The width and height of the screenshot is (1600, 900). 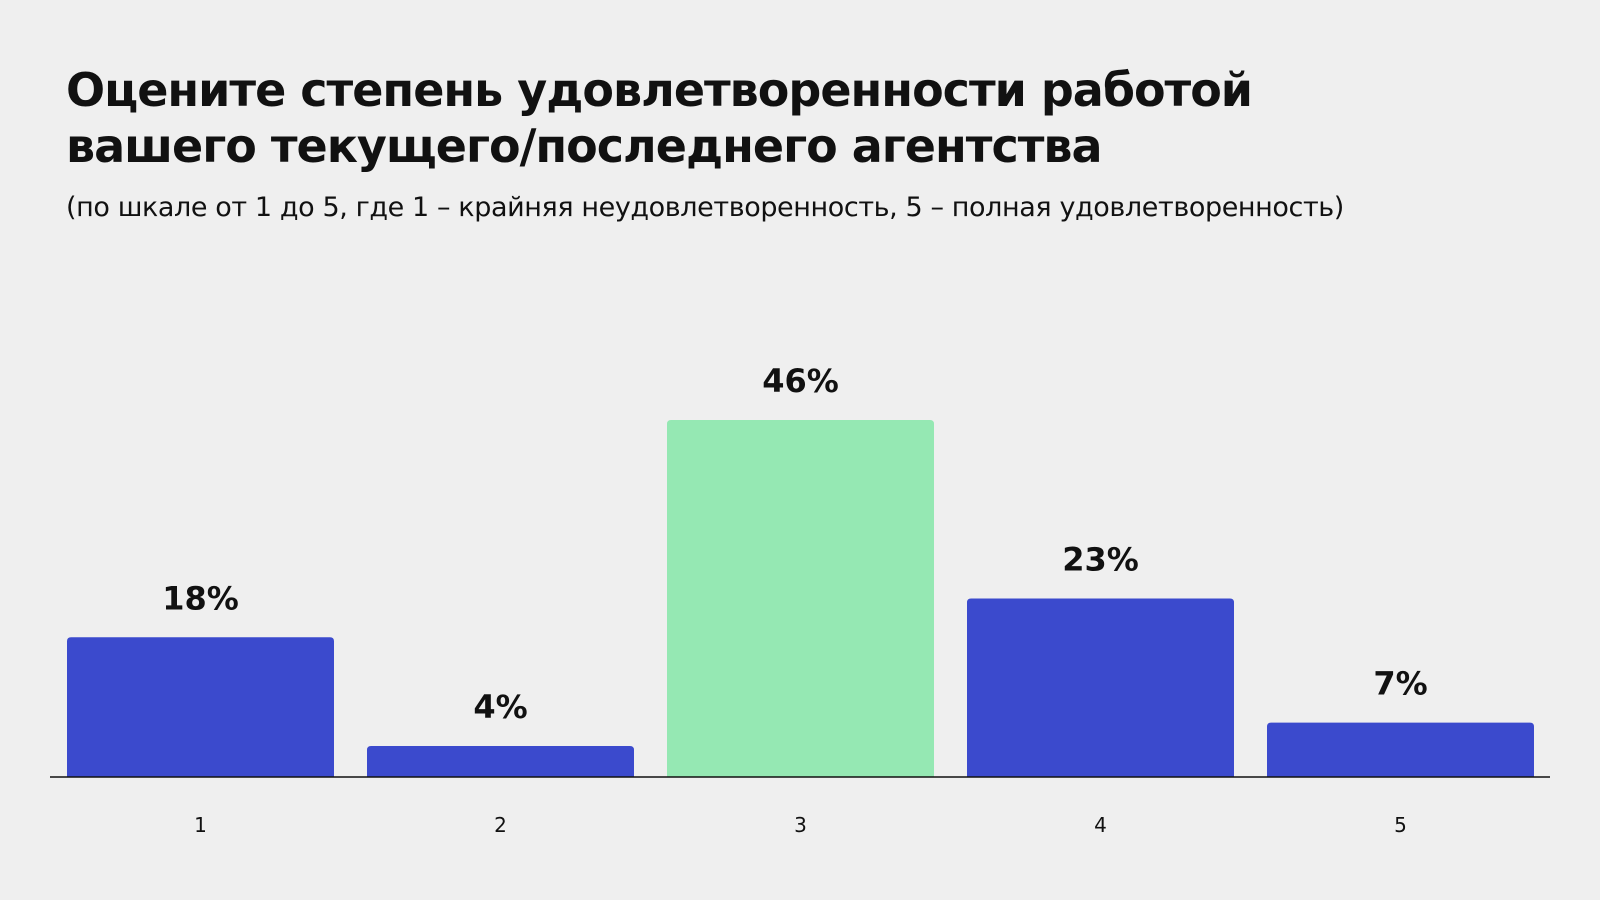 I want to click on x-tick-label-2: 2, so click(x=500, y=825).